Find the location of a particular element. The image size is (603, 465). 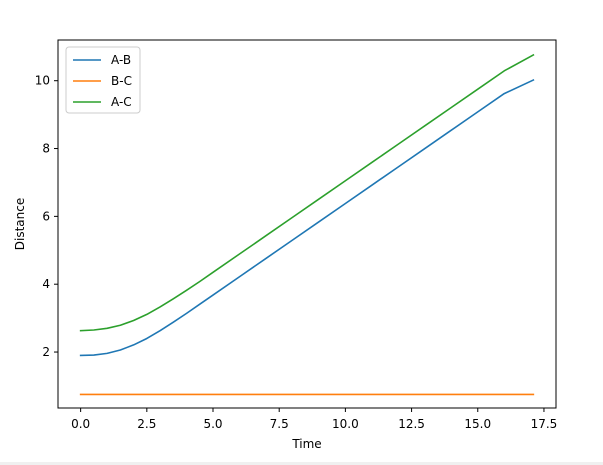

legend-label-a-b: A-B is located at coordinates (121, 60).